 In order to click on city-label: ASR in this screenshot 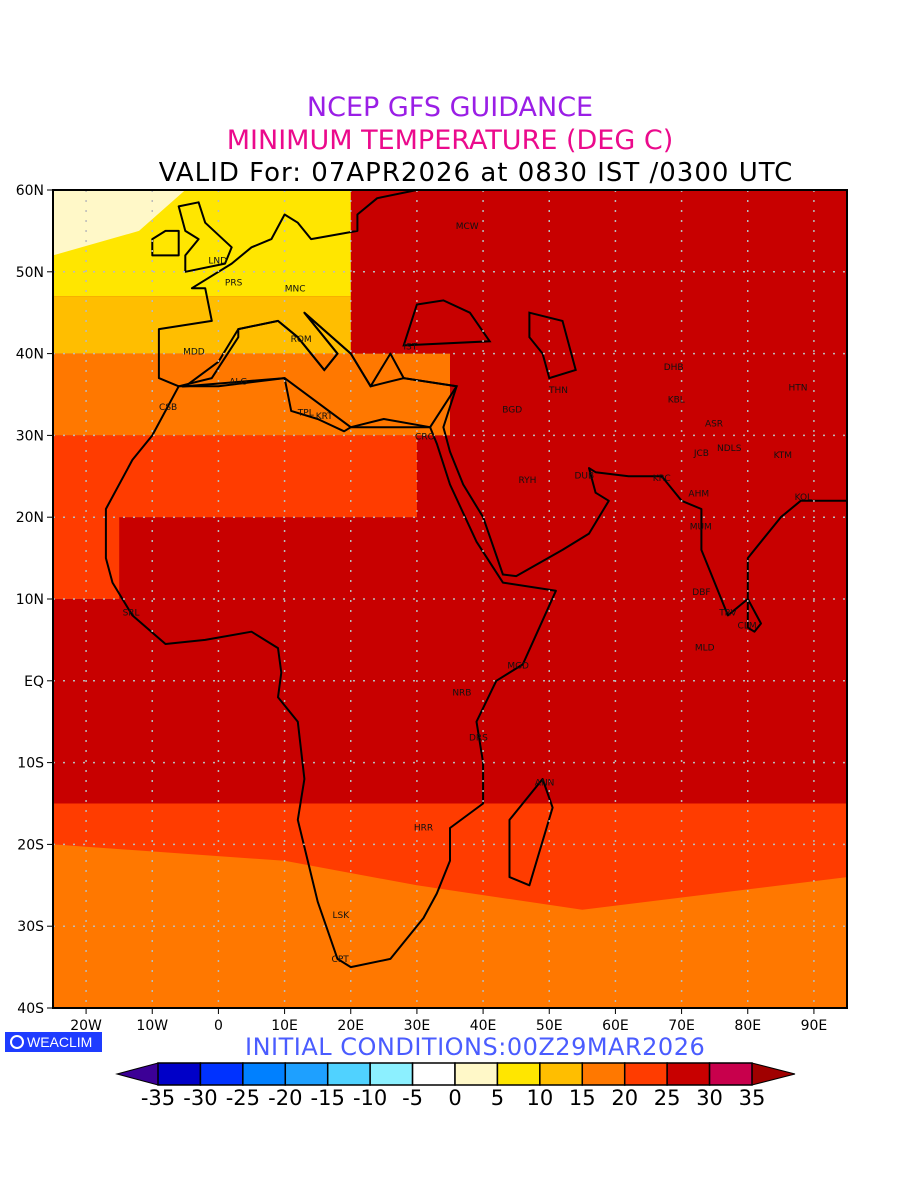, I will do `click(714, 424)`.